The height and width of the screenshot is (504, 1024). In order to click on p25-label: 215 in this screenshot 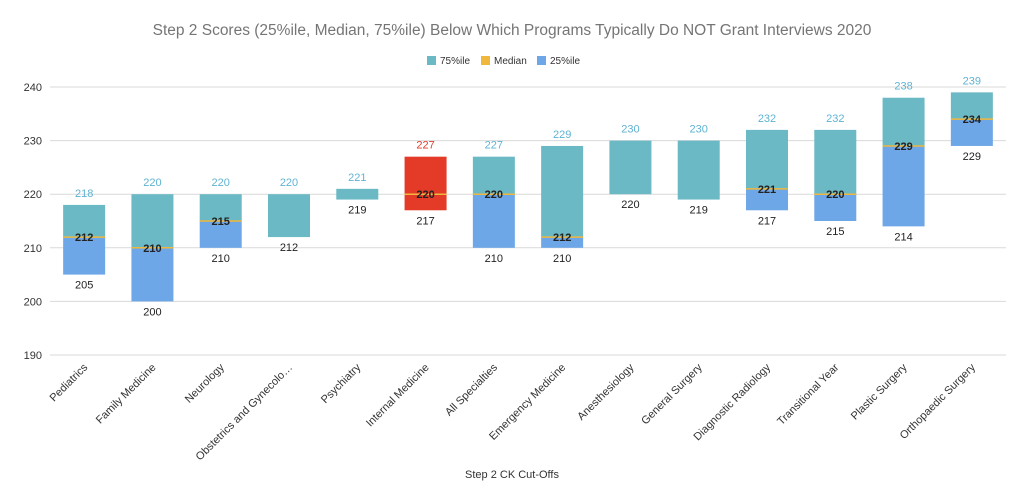, I will do `click(835, 232)`.